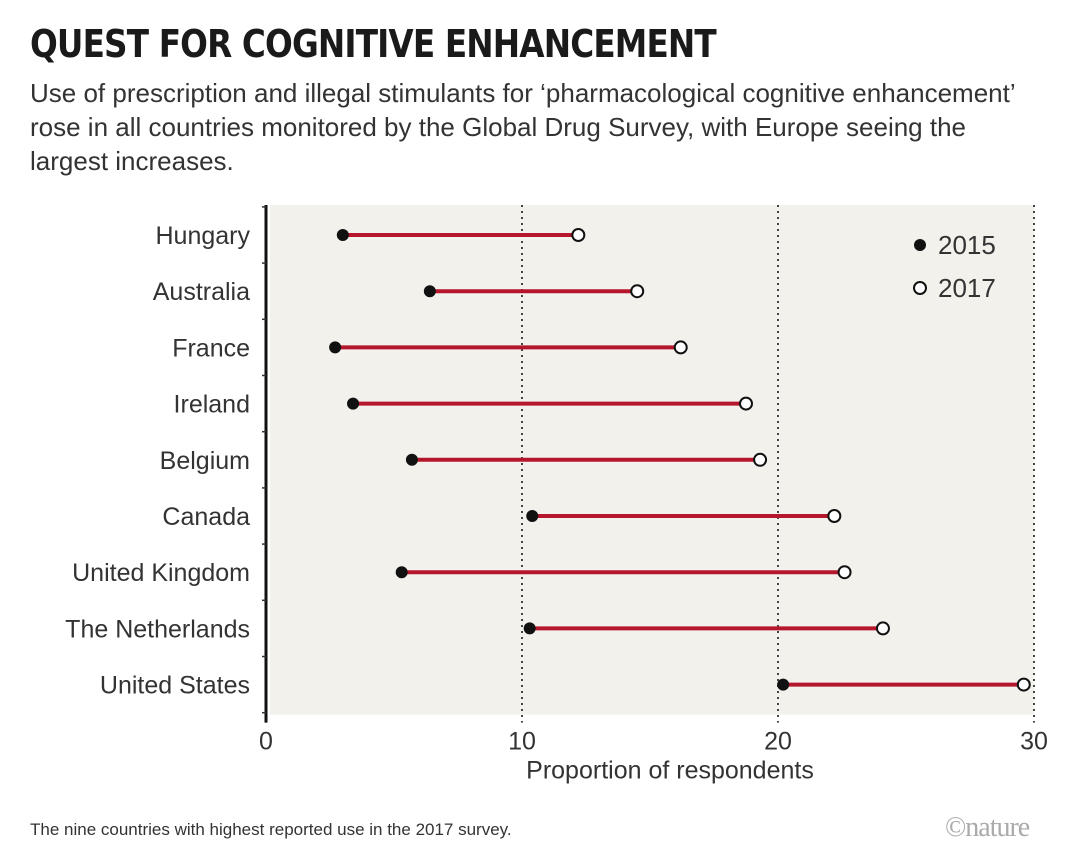 This screenshot has height=864, width=1080. Describe the element at coordinates (157, 629) in the screenshot. I see `category-label: The Netherlands` at that location.